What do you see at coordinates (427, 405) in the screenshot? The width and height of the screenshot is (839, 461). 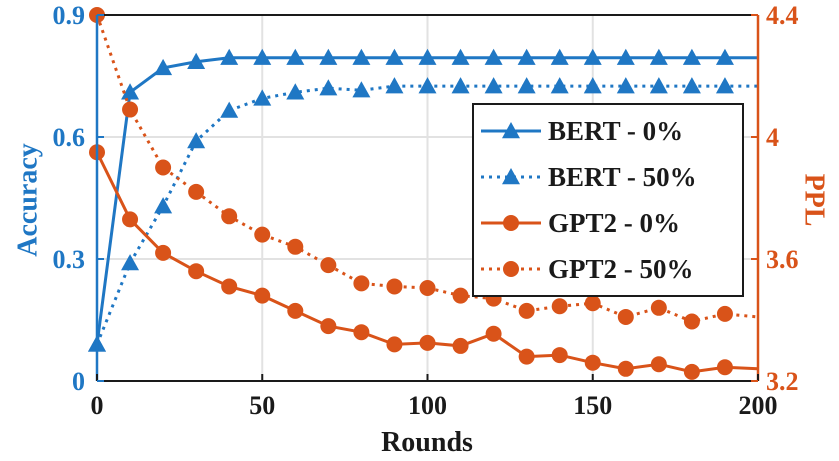 I see `x-tick-label-100: 100` at bounding box center [427, 405].